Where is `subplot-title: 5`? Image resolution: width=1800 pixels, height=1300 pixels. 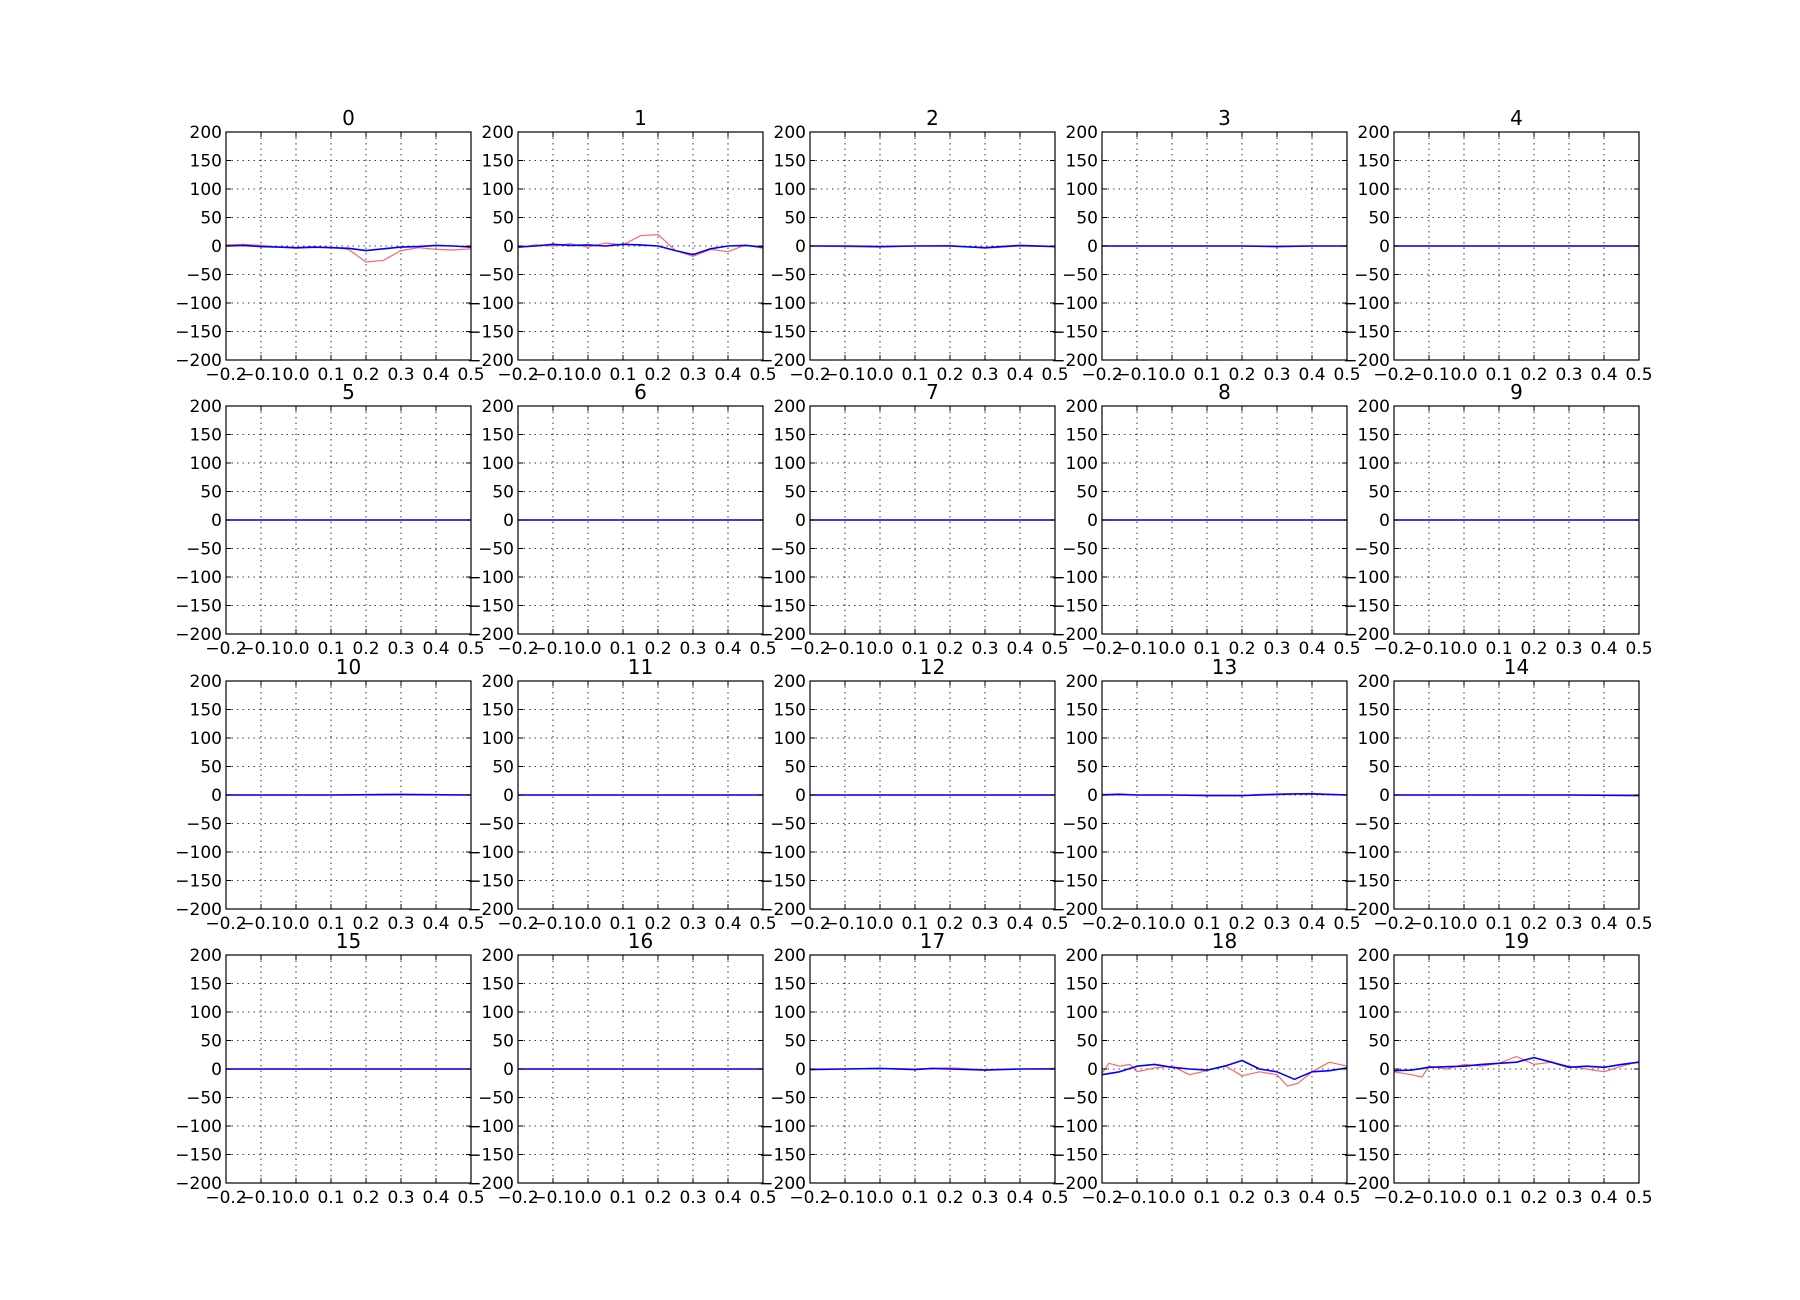
subplot-title: 5 is located at coordinates (348, 392).